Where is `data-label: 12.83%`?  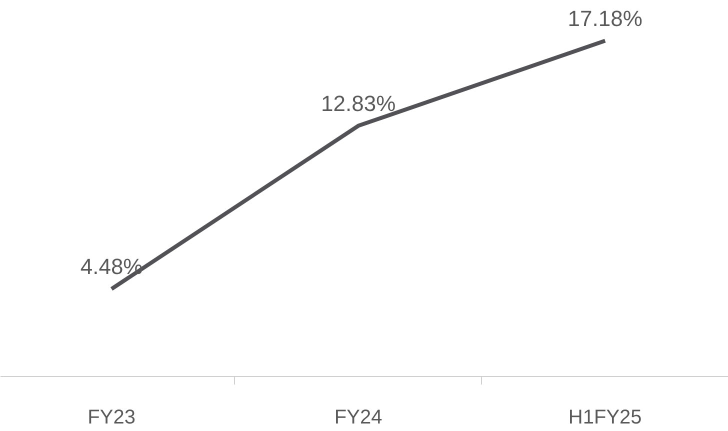 data-label: 12.83% is located at coordinates (358, 103).